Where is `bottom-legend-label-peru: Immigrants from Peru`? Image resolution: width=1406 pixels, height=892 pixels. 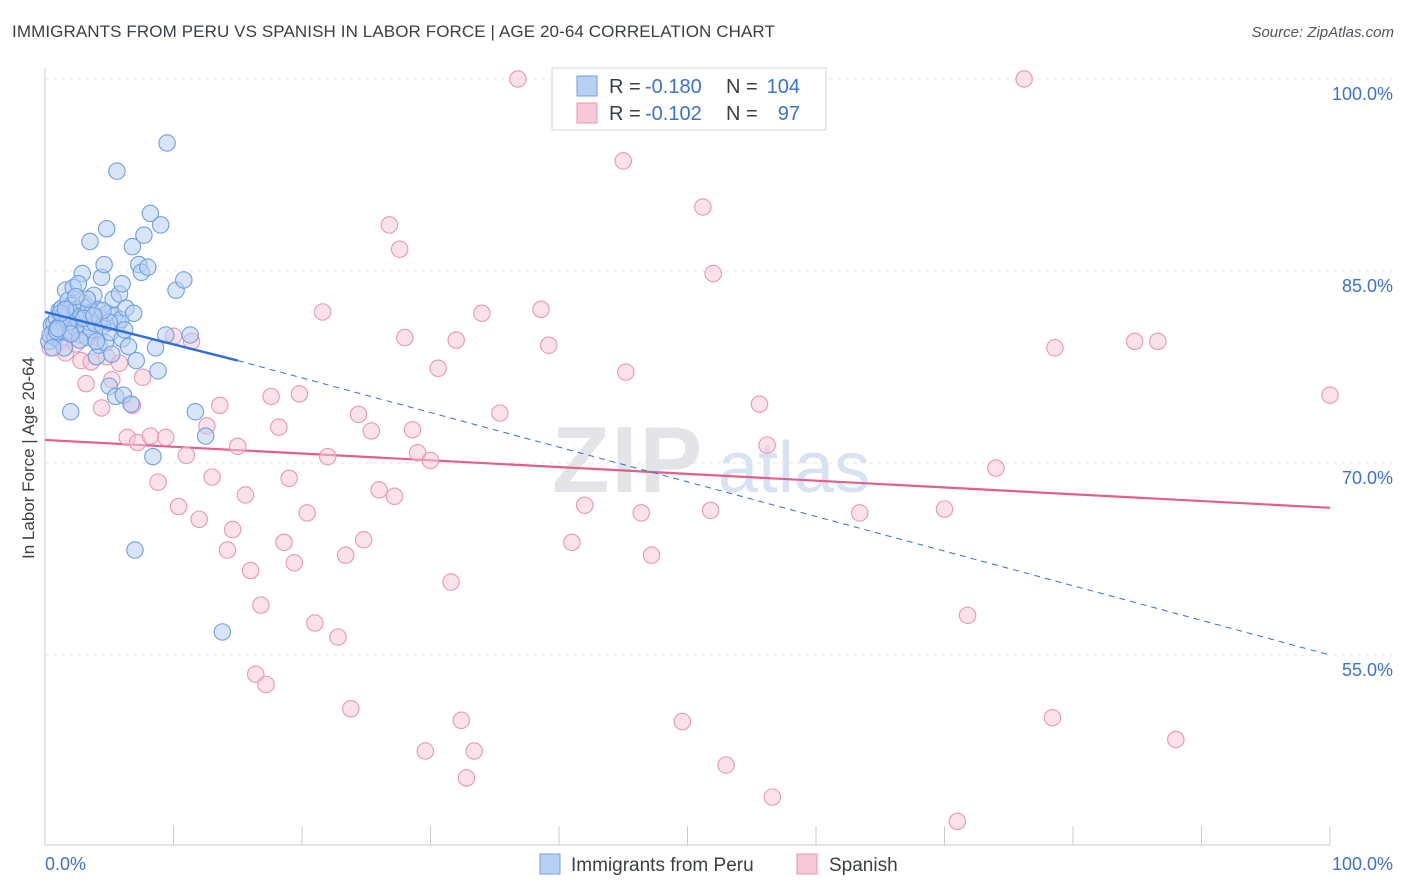 bottom-legend-label-peru: Immigrants from Peru is located at coordinates (662, 865).